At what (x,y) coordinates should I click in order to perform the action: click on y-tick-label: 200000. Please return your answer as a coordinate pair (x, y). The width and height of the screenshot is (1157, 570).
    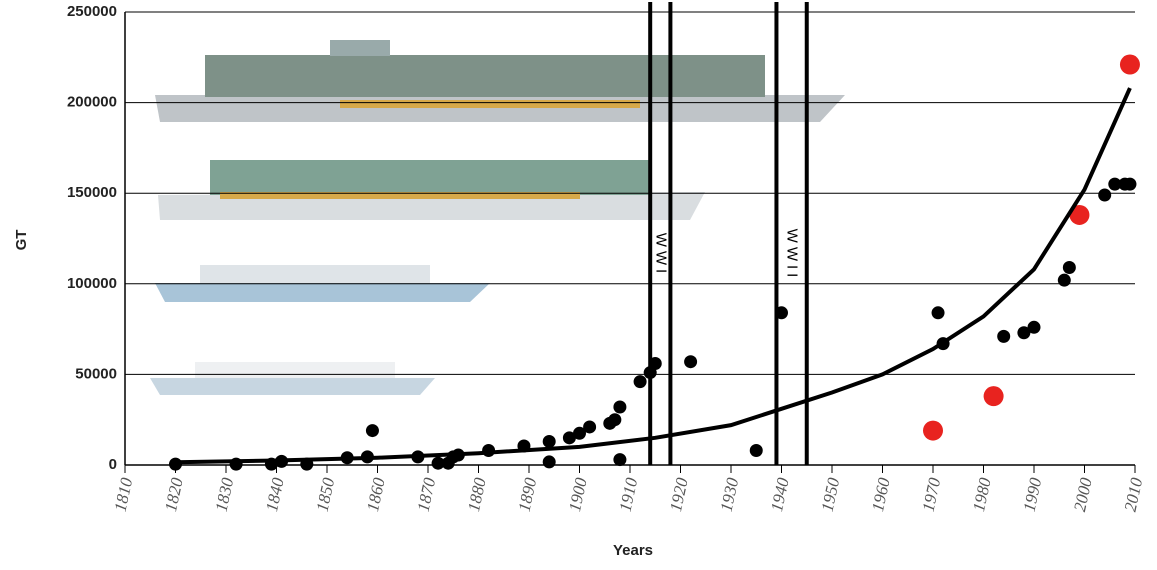
    Looking at the image, I should click on (92, 102).